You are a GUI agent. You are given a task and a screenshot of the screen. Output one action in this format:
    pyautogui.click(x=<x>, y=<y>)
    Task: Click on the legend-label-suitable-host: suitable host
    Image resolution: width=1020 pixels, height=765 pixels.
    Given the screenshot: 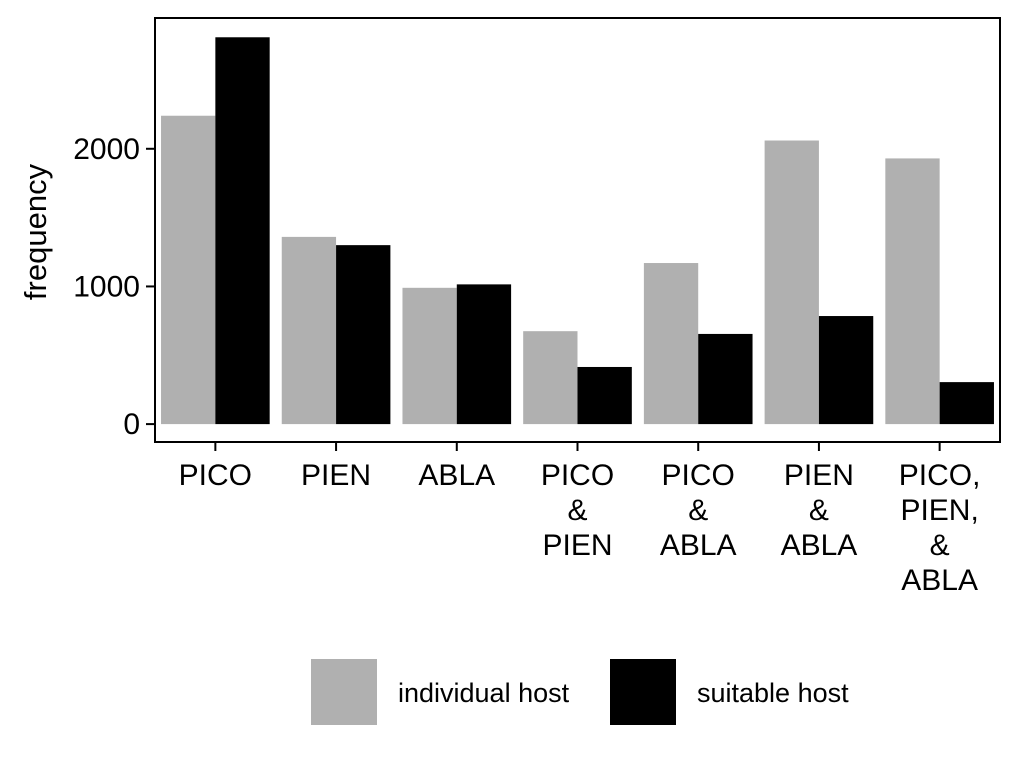 What is the action you would take?
    pyautogui.click(x=773, y=693)
    